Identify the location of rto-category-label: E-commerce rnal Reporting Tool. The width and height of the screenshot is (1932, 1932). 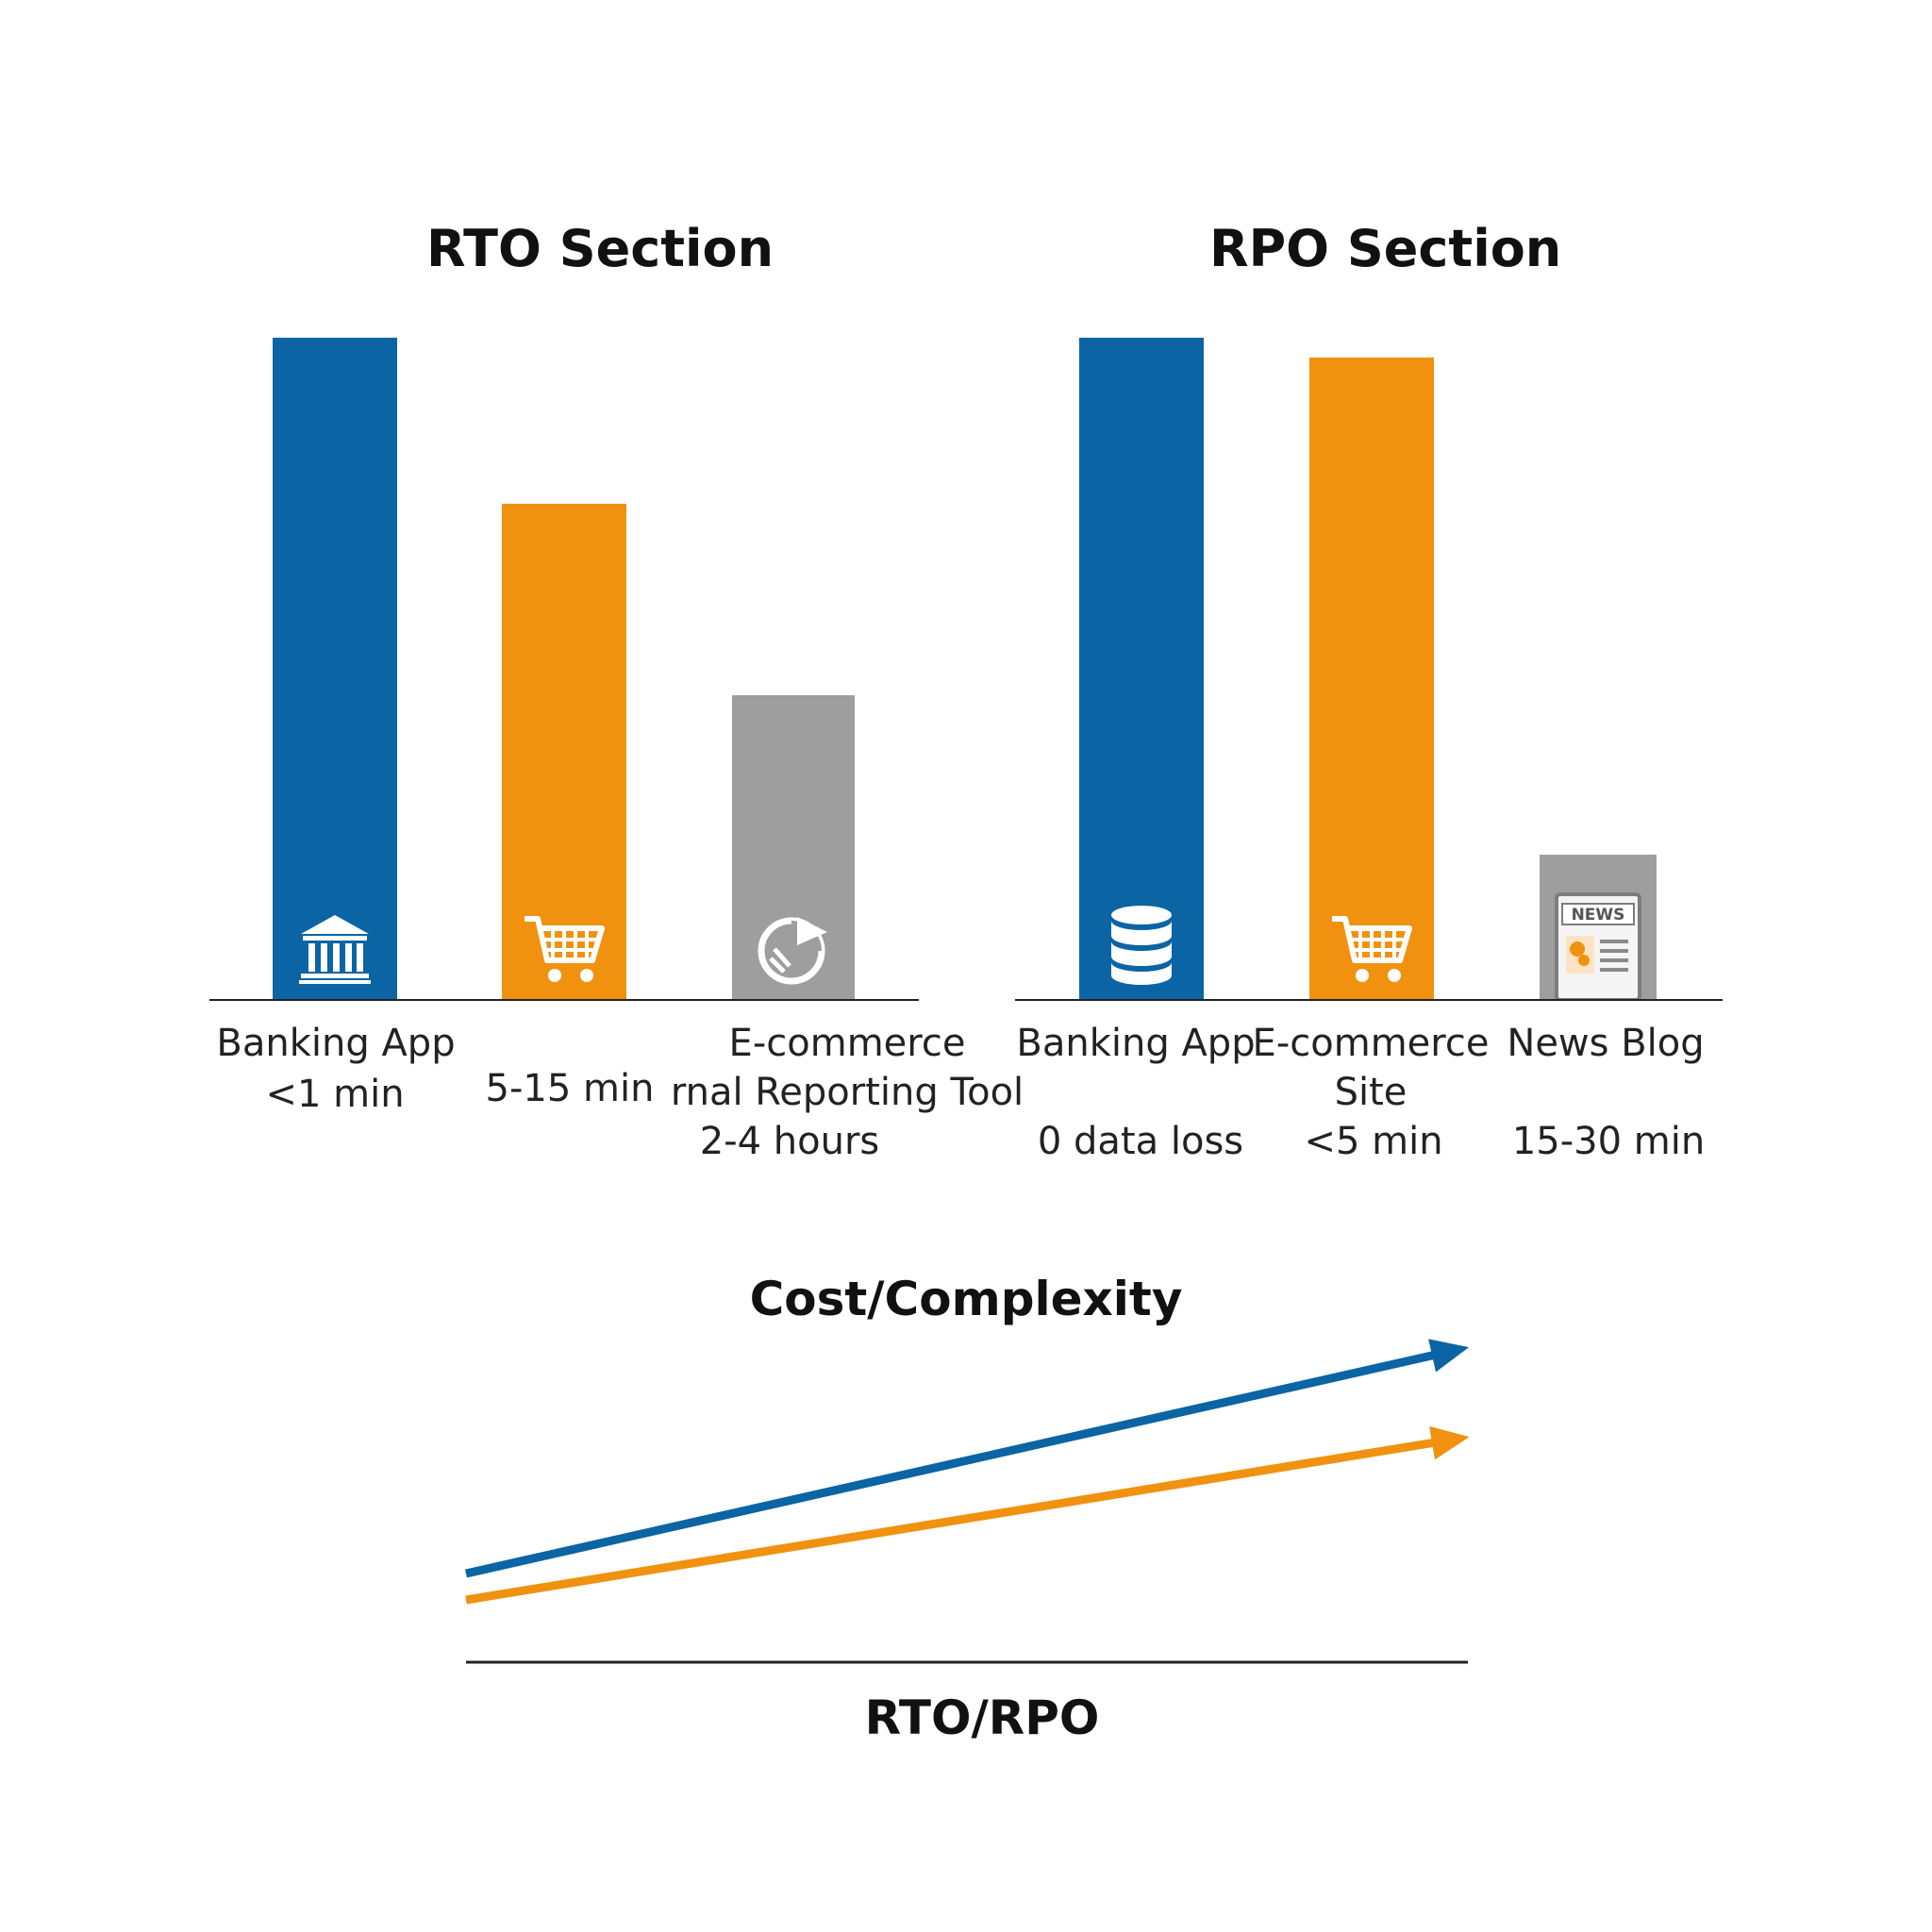
(847, 1068).